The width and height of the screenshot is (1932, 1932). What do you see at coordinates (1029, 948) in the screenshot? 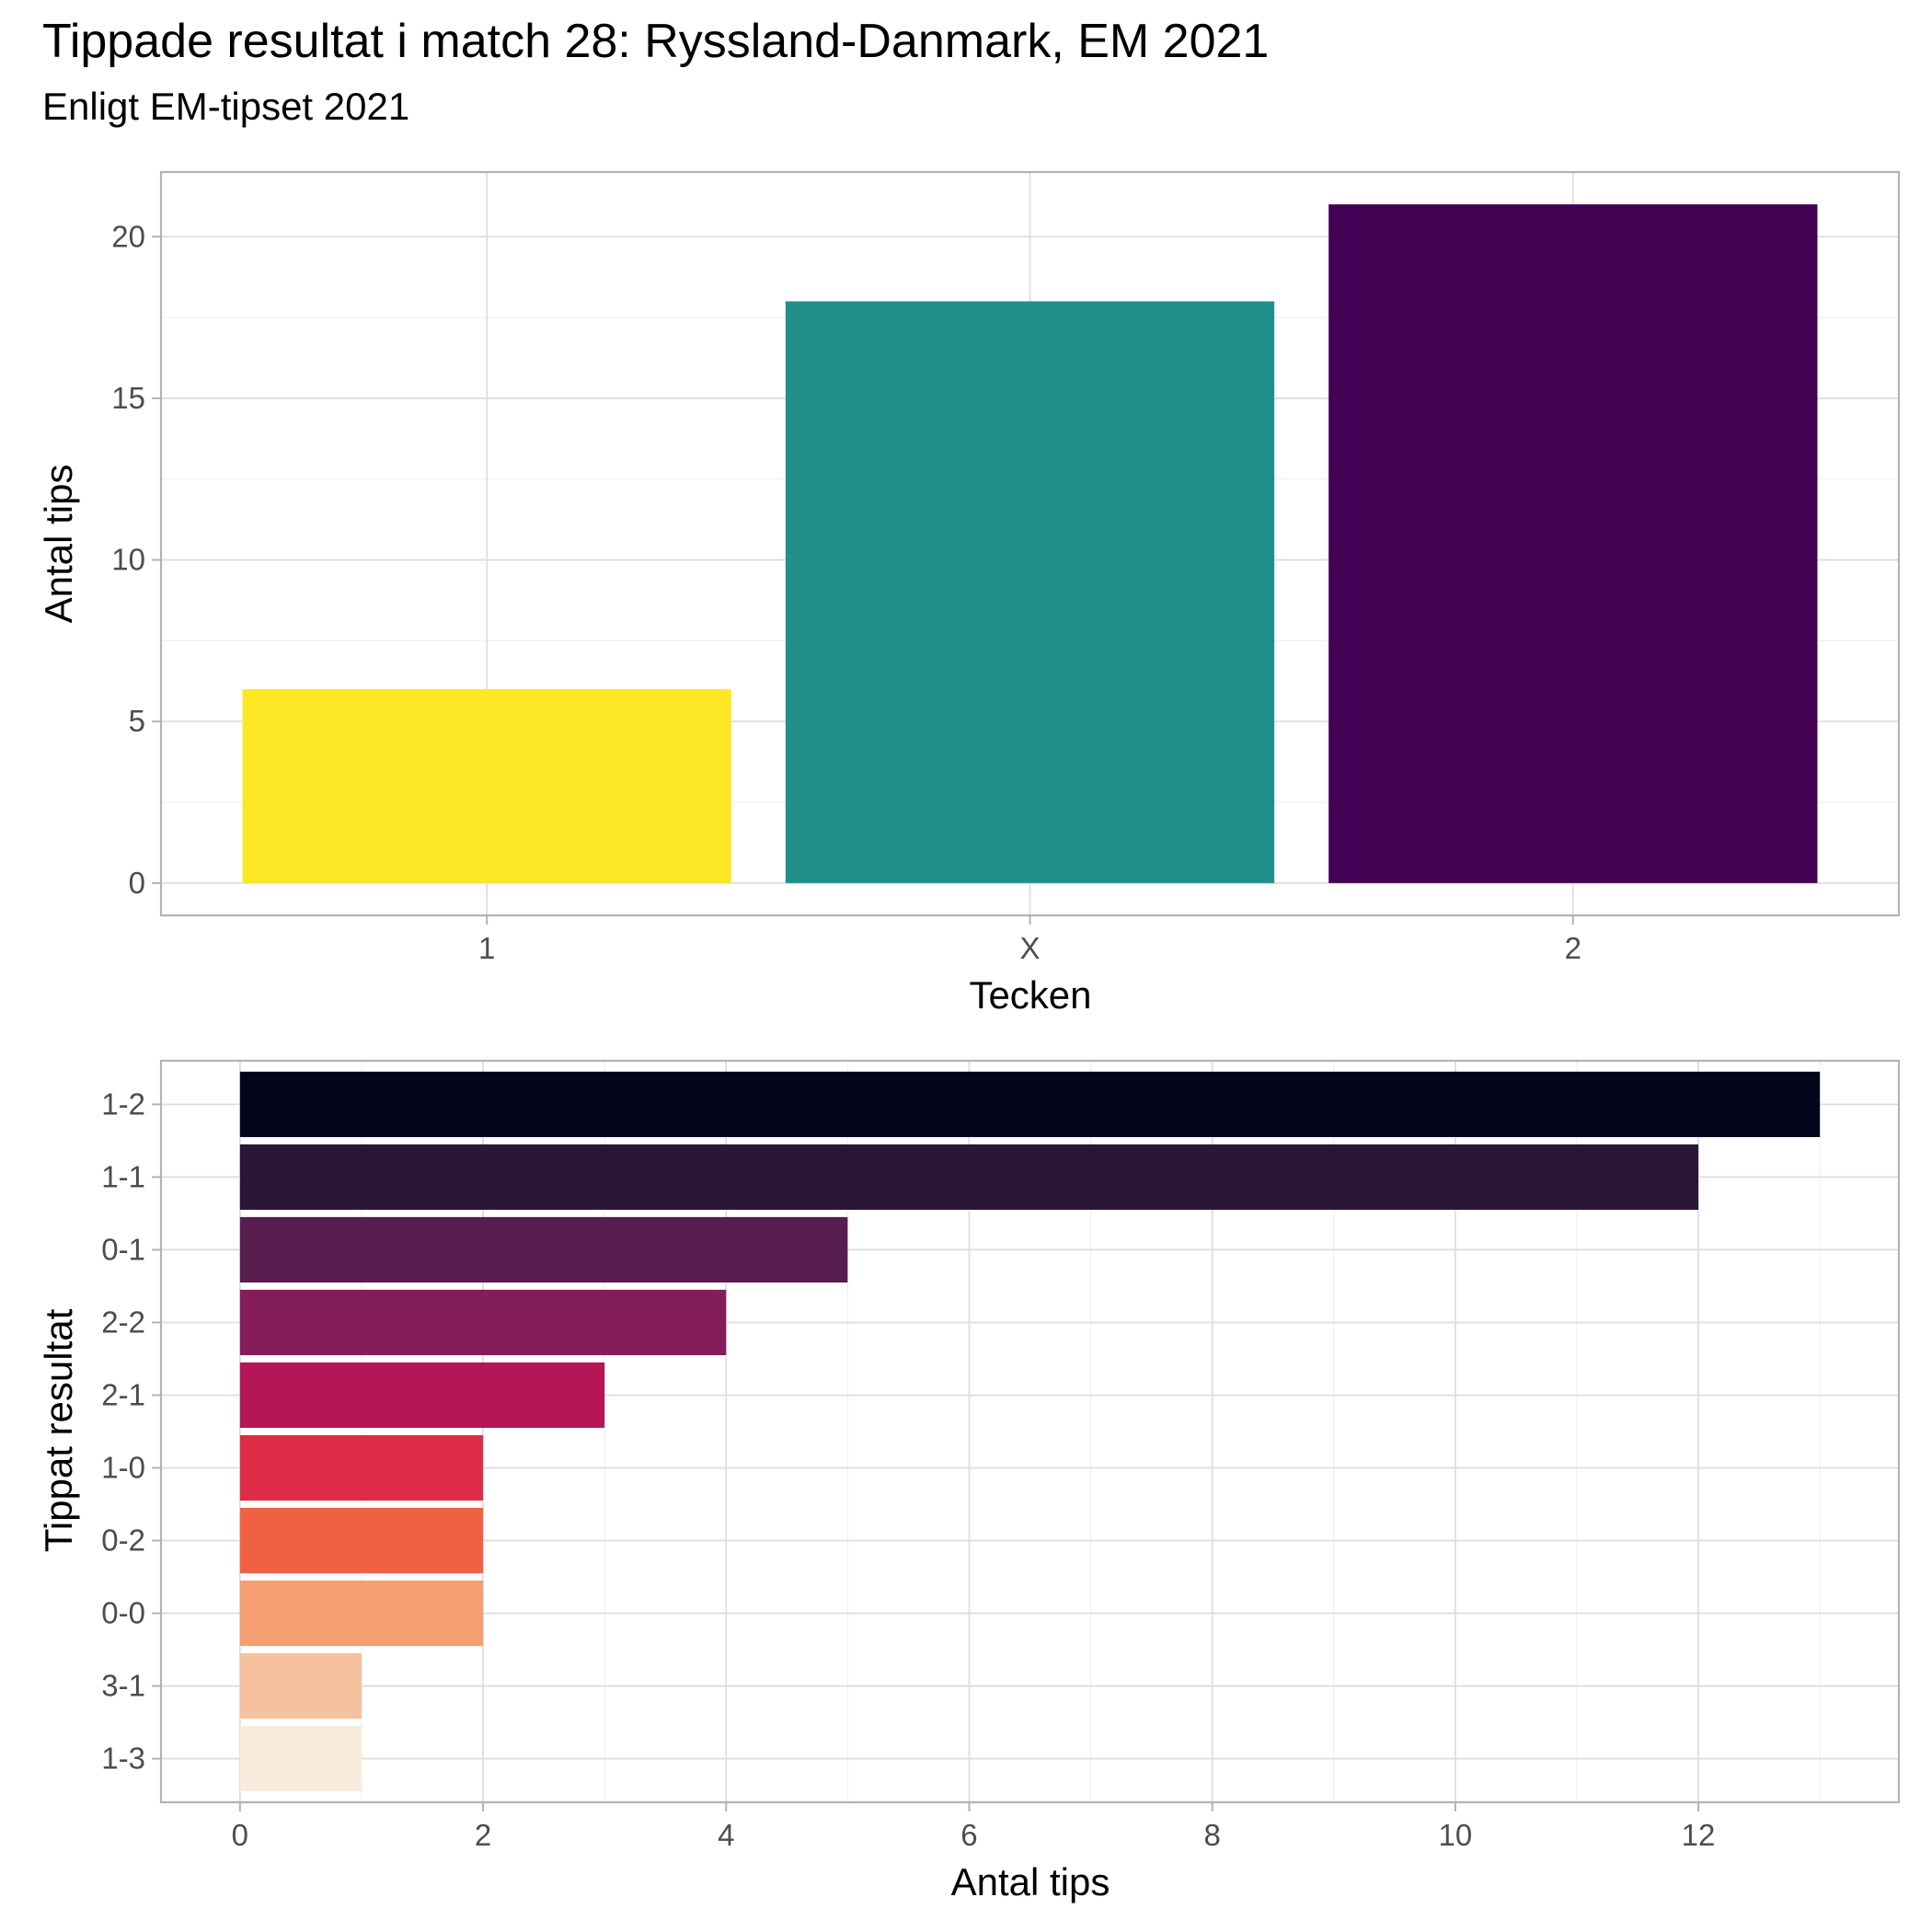
I see `top-chart-x-tick-label: X` at bounding box center [1029, 948].